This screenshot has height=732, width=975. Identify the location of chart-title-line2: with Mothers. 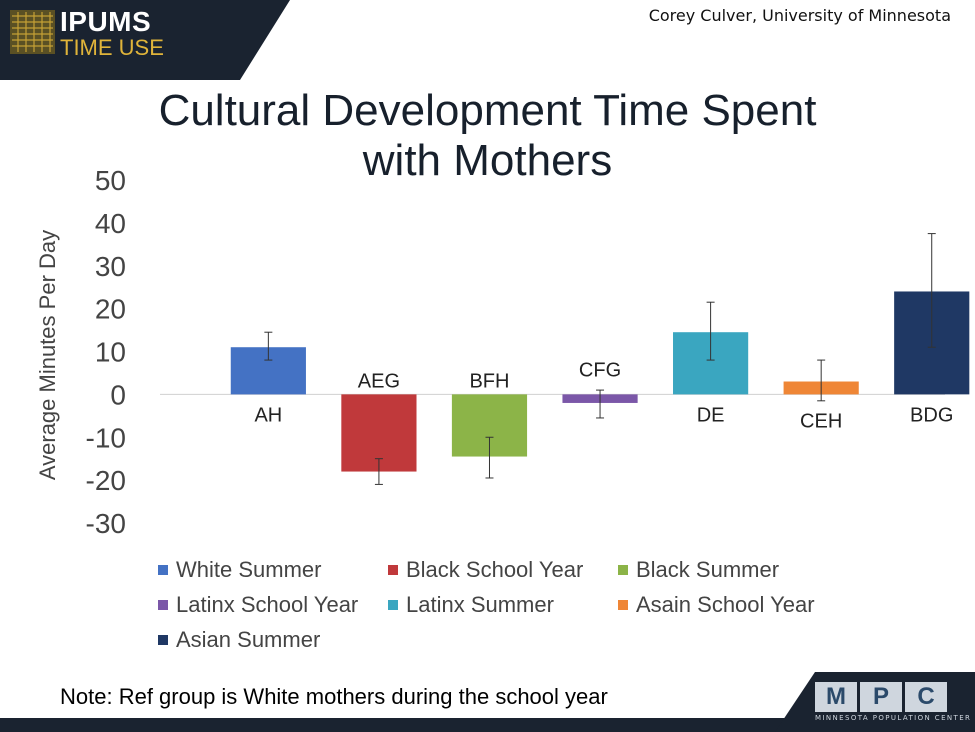
(487, 160).